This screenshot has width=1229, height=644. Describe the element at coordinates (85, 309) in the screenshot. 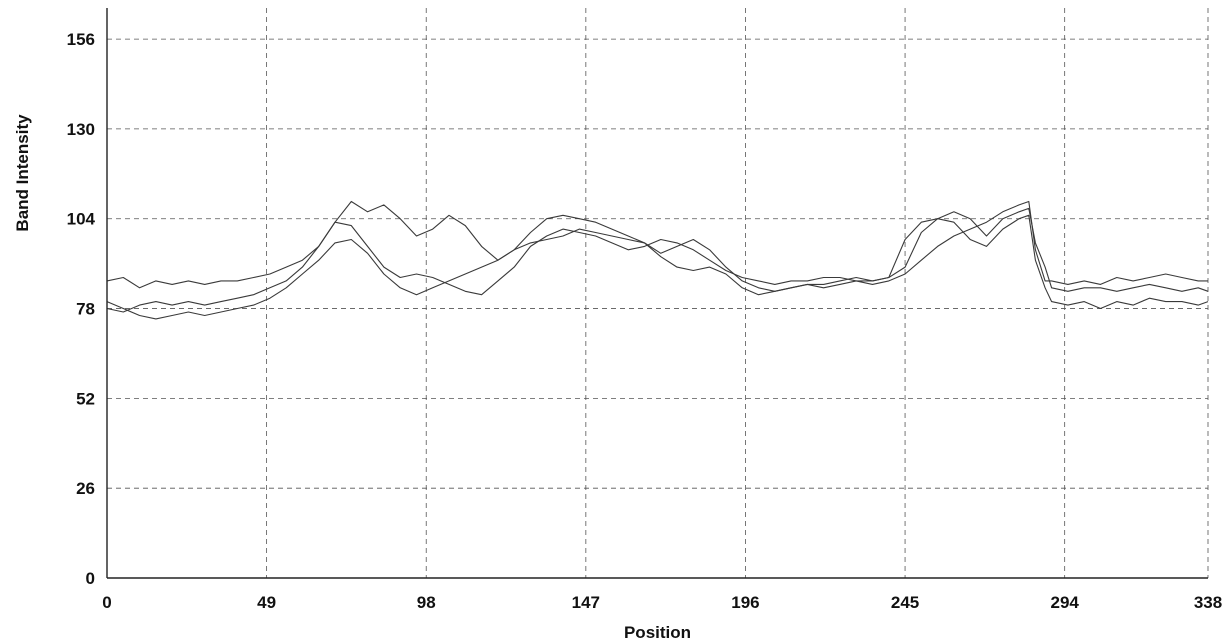

I see `y-tick-label: 78` at that location.